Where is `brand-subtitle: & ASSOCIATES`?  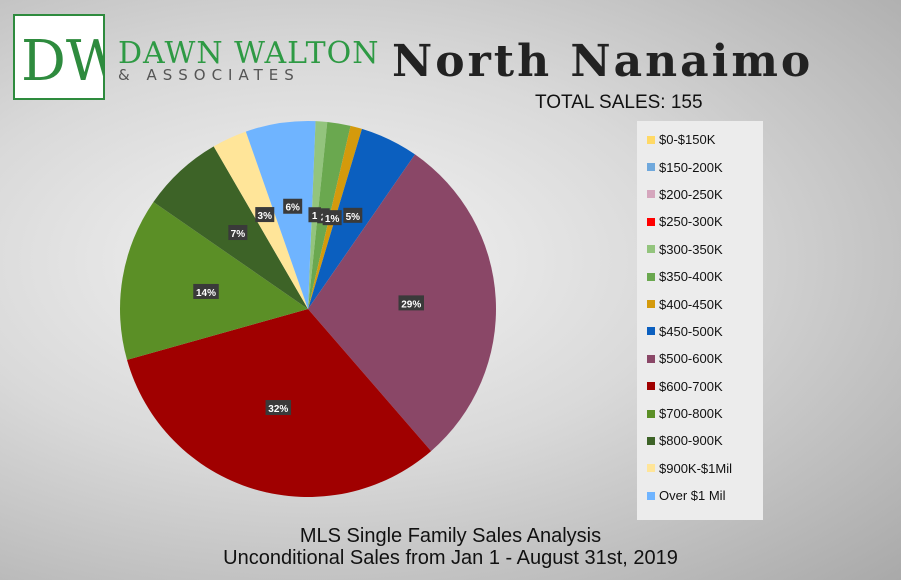 brand-subtitle: & ASSOCIATES is located at coordinates (209, 75).